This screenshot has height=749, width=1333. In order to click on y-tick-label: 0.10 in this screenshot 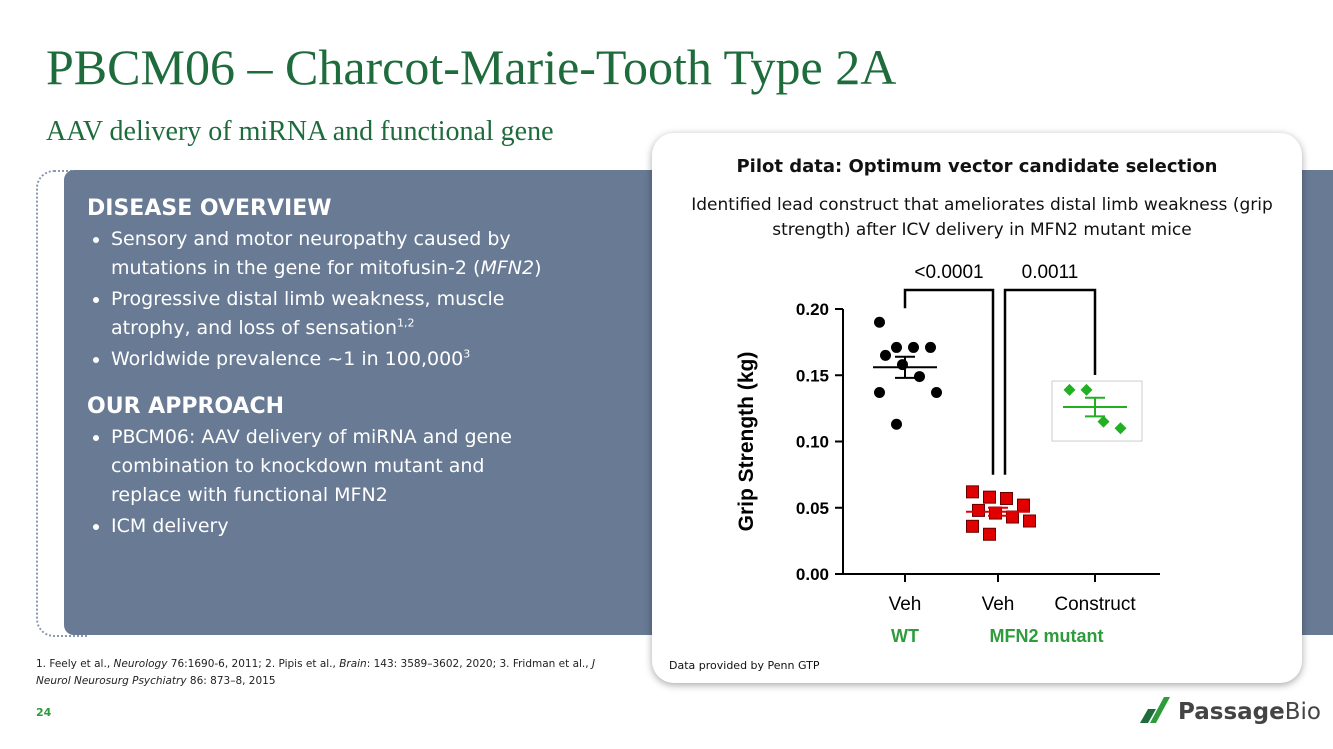, I will do `click(812, 442)`.